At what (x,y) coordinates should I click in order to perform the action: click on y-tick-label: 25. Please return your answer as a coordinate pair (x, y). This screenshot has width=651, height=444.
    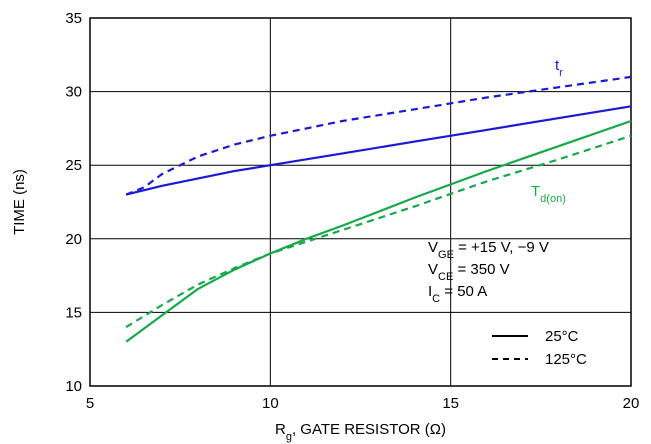
    Looking at the image, I should click on (73, 165).